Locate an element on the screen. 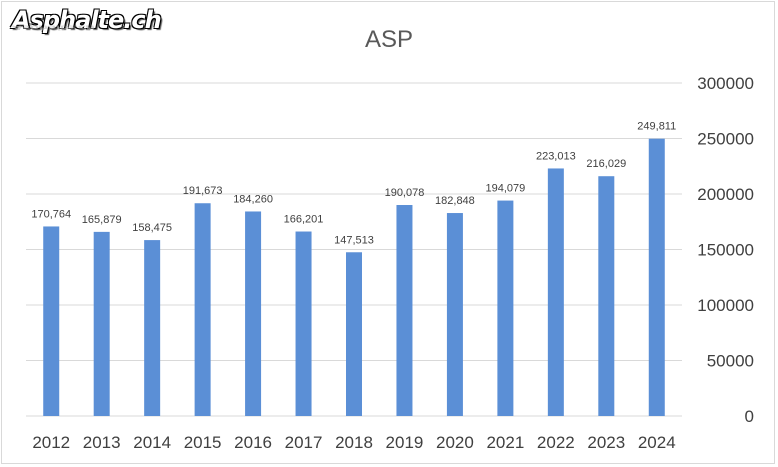 Image resolution: width=778 pixels, height=467 pixels. data-label: 191,673 is located at coordinates (203, 191).